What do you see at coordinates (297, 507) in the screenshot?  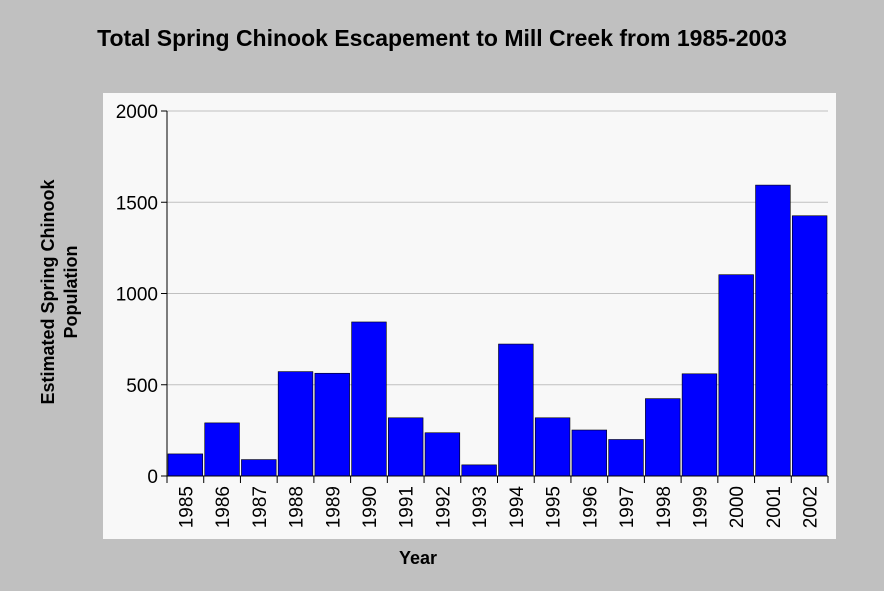 I see `x-tick-label-1988: 1988` at bounding box center [297, 507].